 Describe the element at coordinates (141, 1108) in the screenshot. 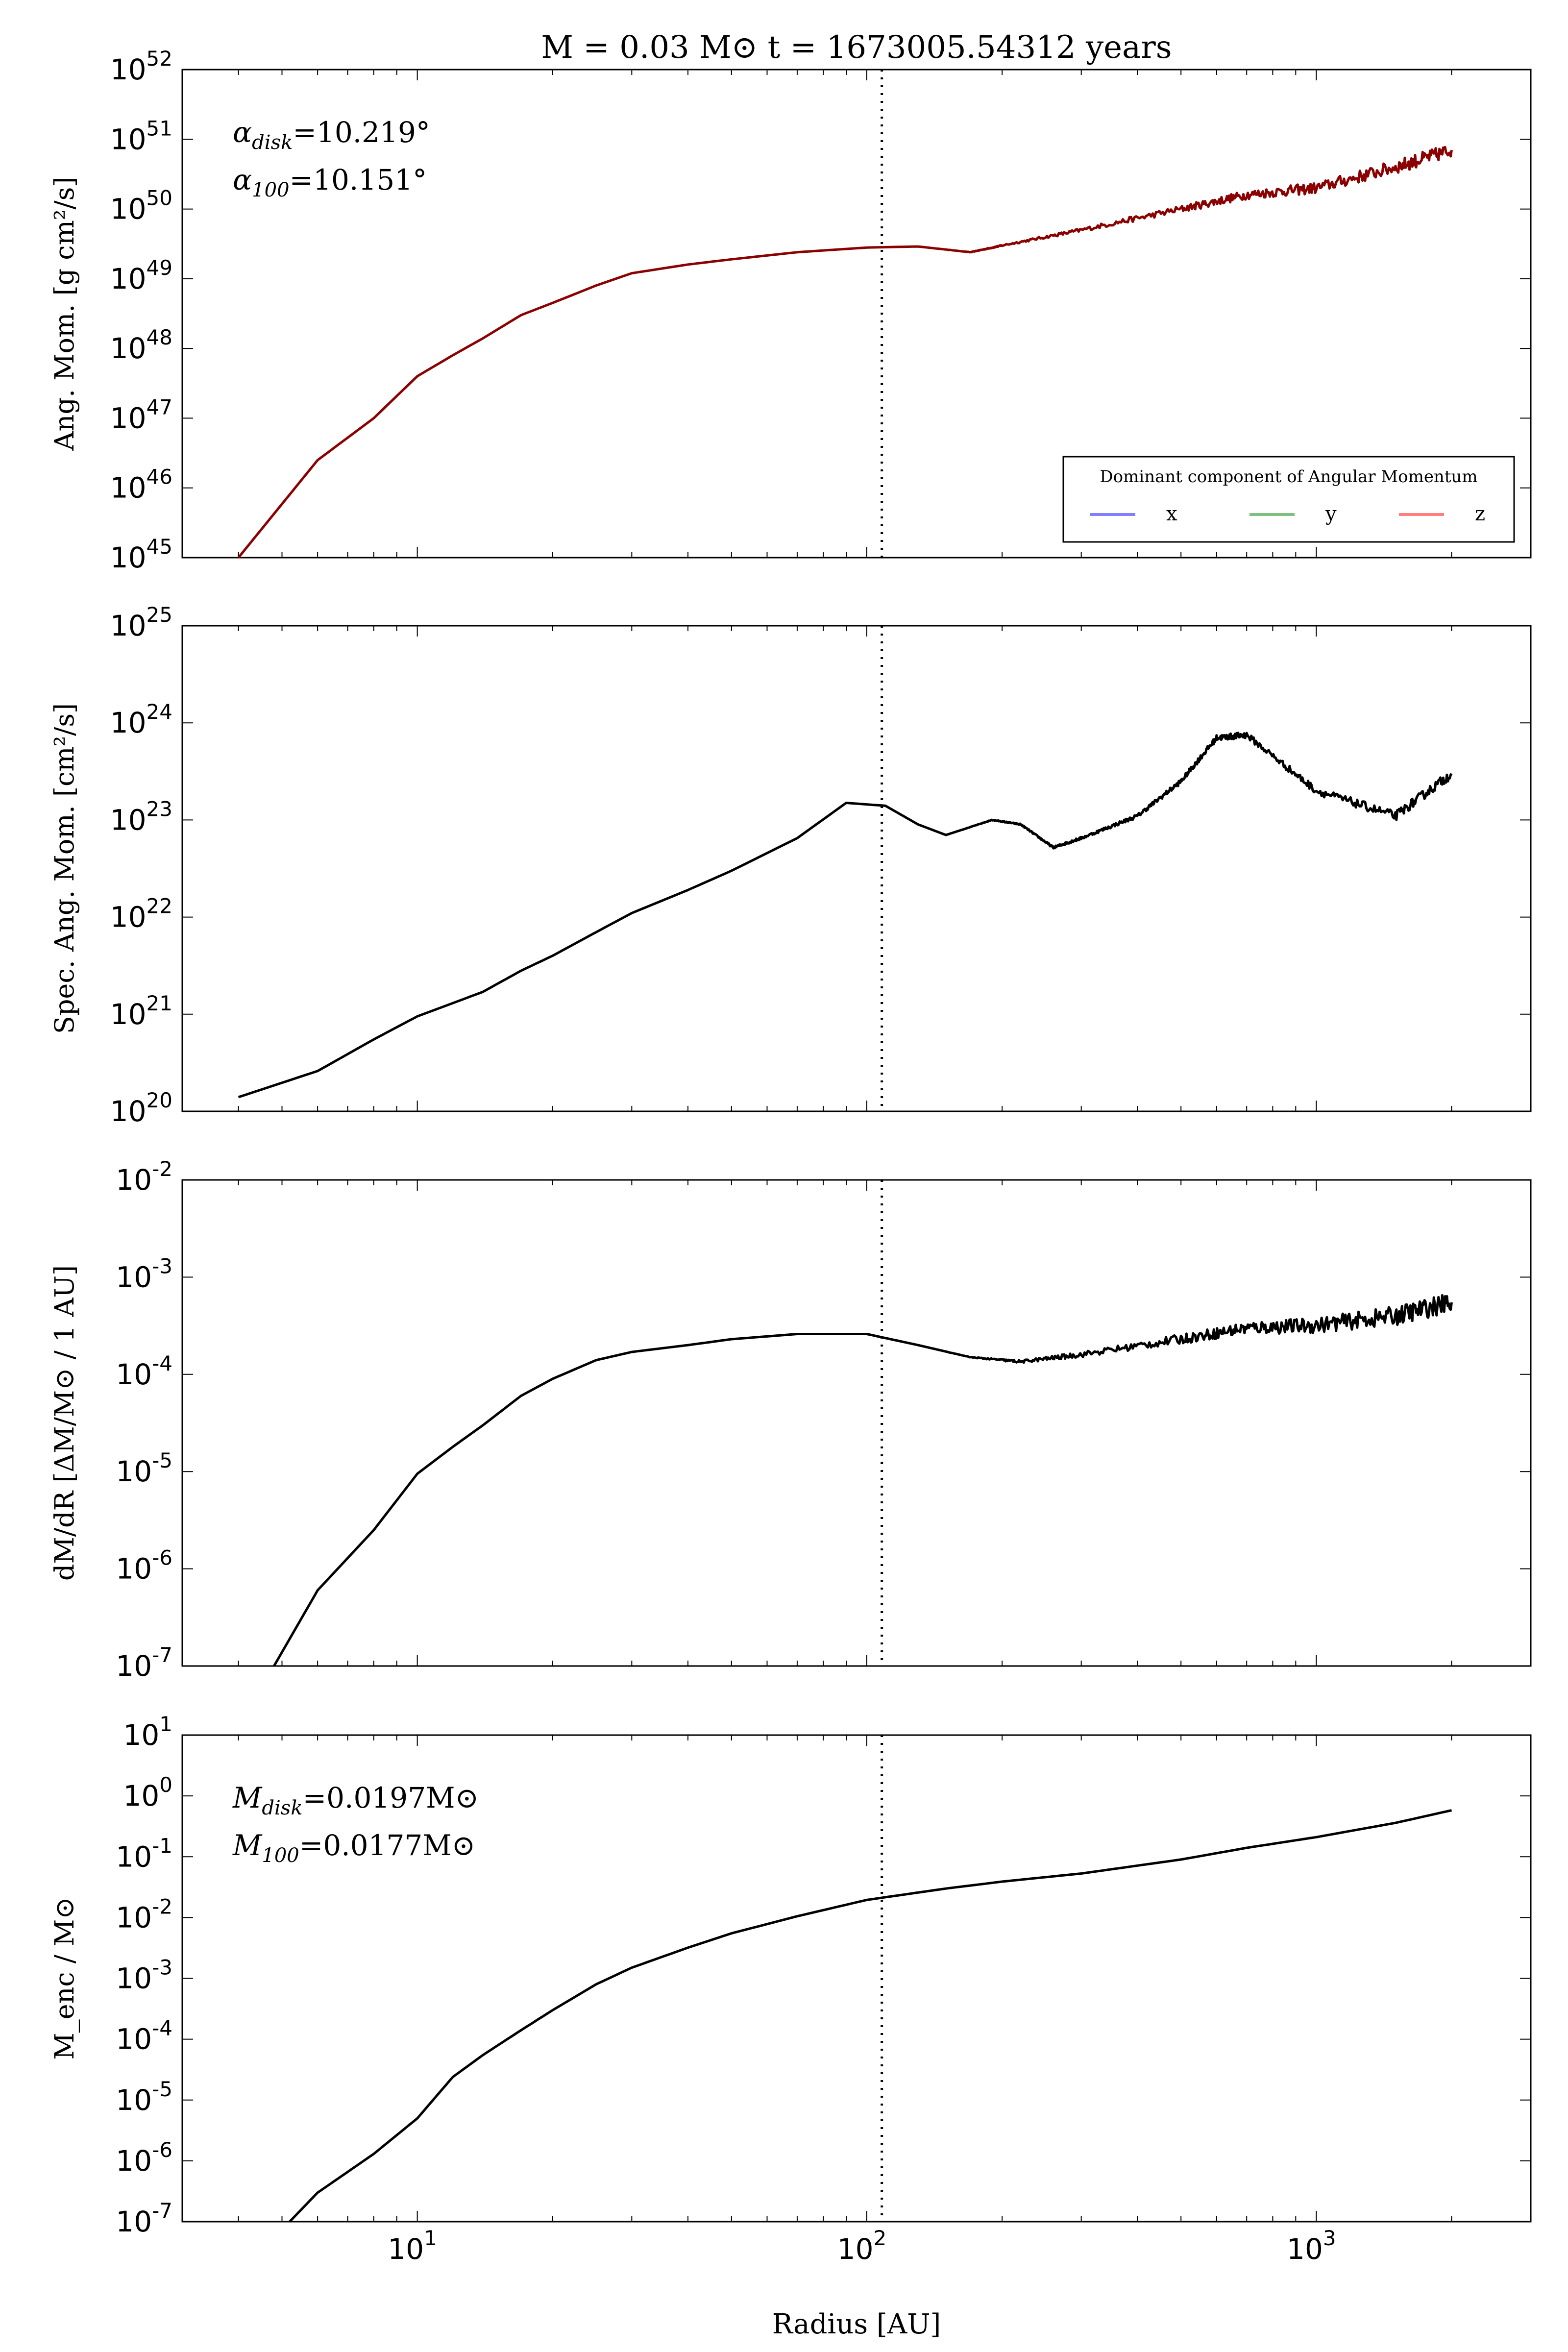

I see `y-tick-label: 1020` at that location.